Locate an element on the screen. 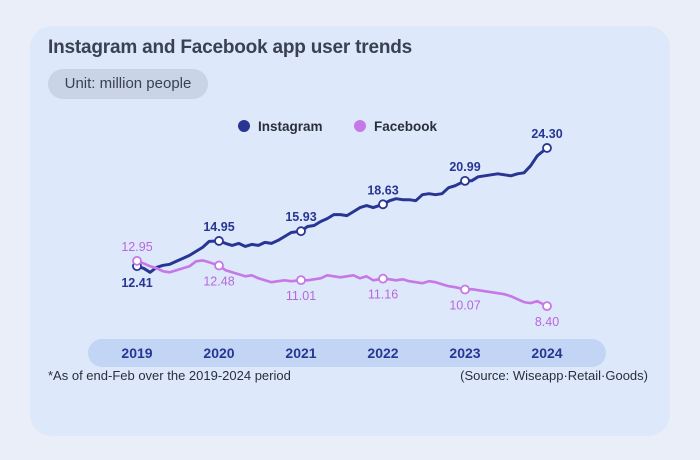  legend-marker-instagram is located at coordinates (244, 126).